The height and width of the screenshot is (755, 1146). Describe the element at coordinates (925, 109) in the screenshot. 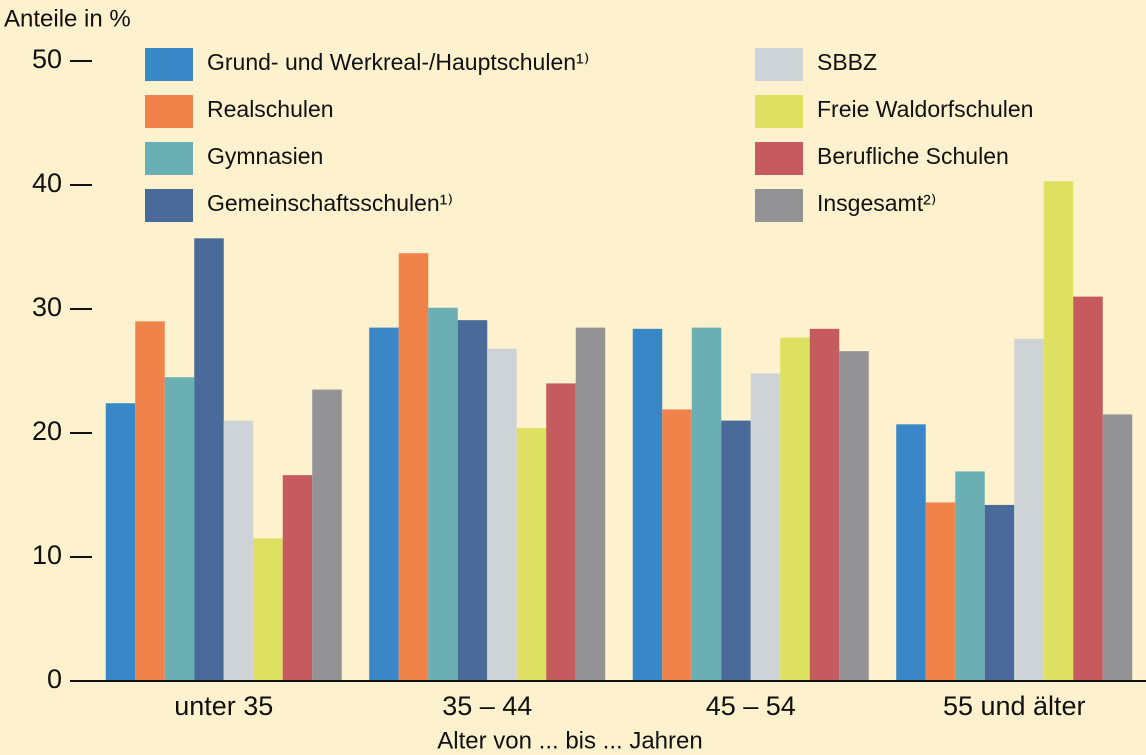

I see `legend-label: Freie Waldorfschulen` at that location.